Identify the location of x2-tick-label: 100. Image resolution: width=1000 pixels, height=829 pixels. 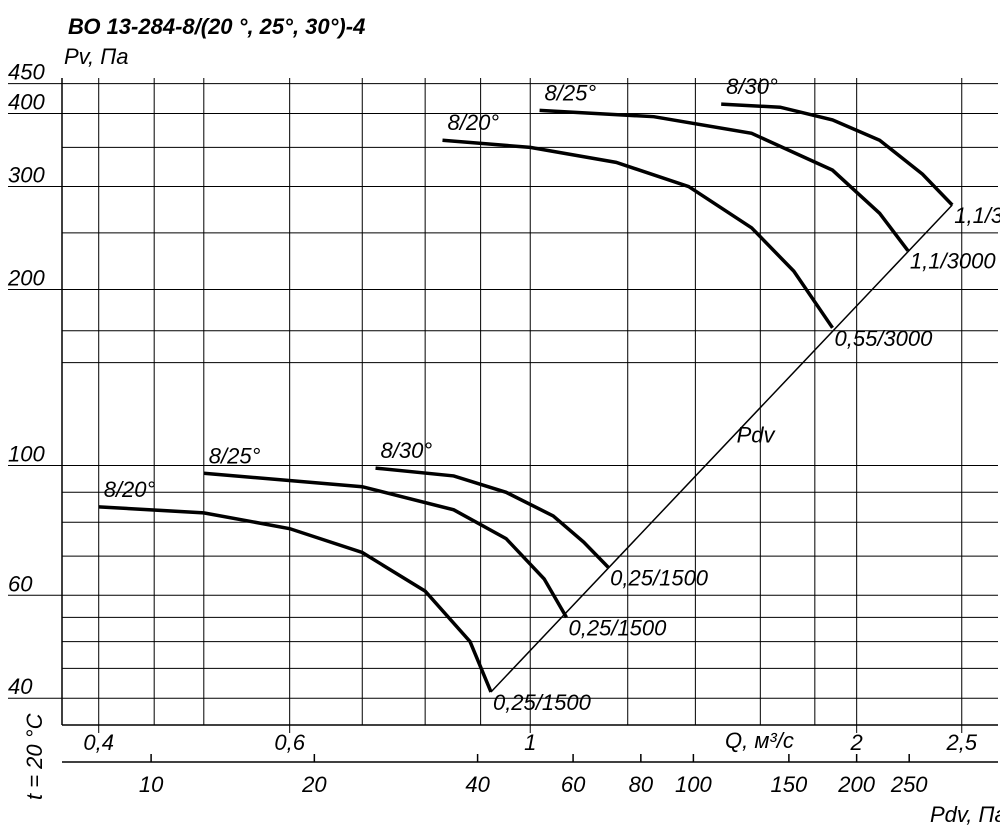
(693, 784).